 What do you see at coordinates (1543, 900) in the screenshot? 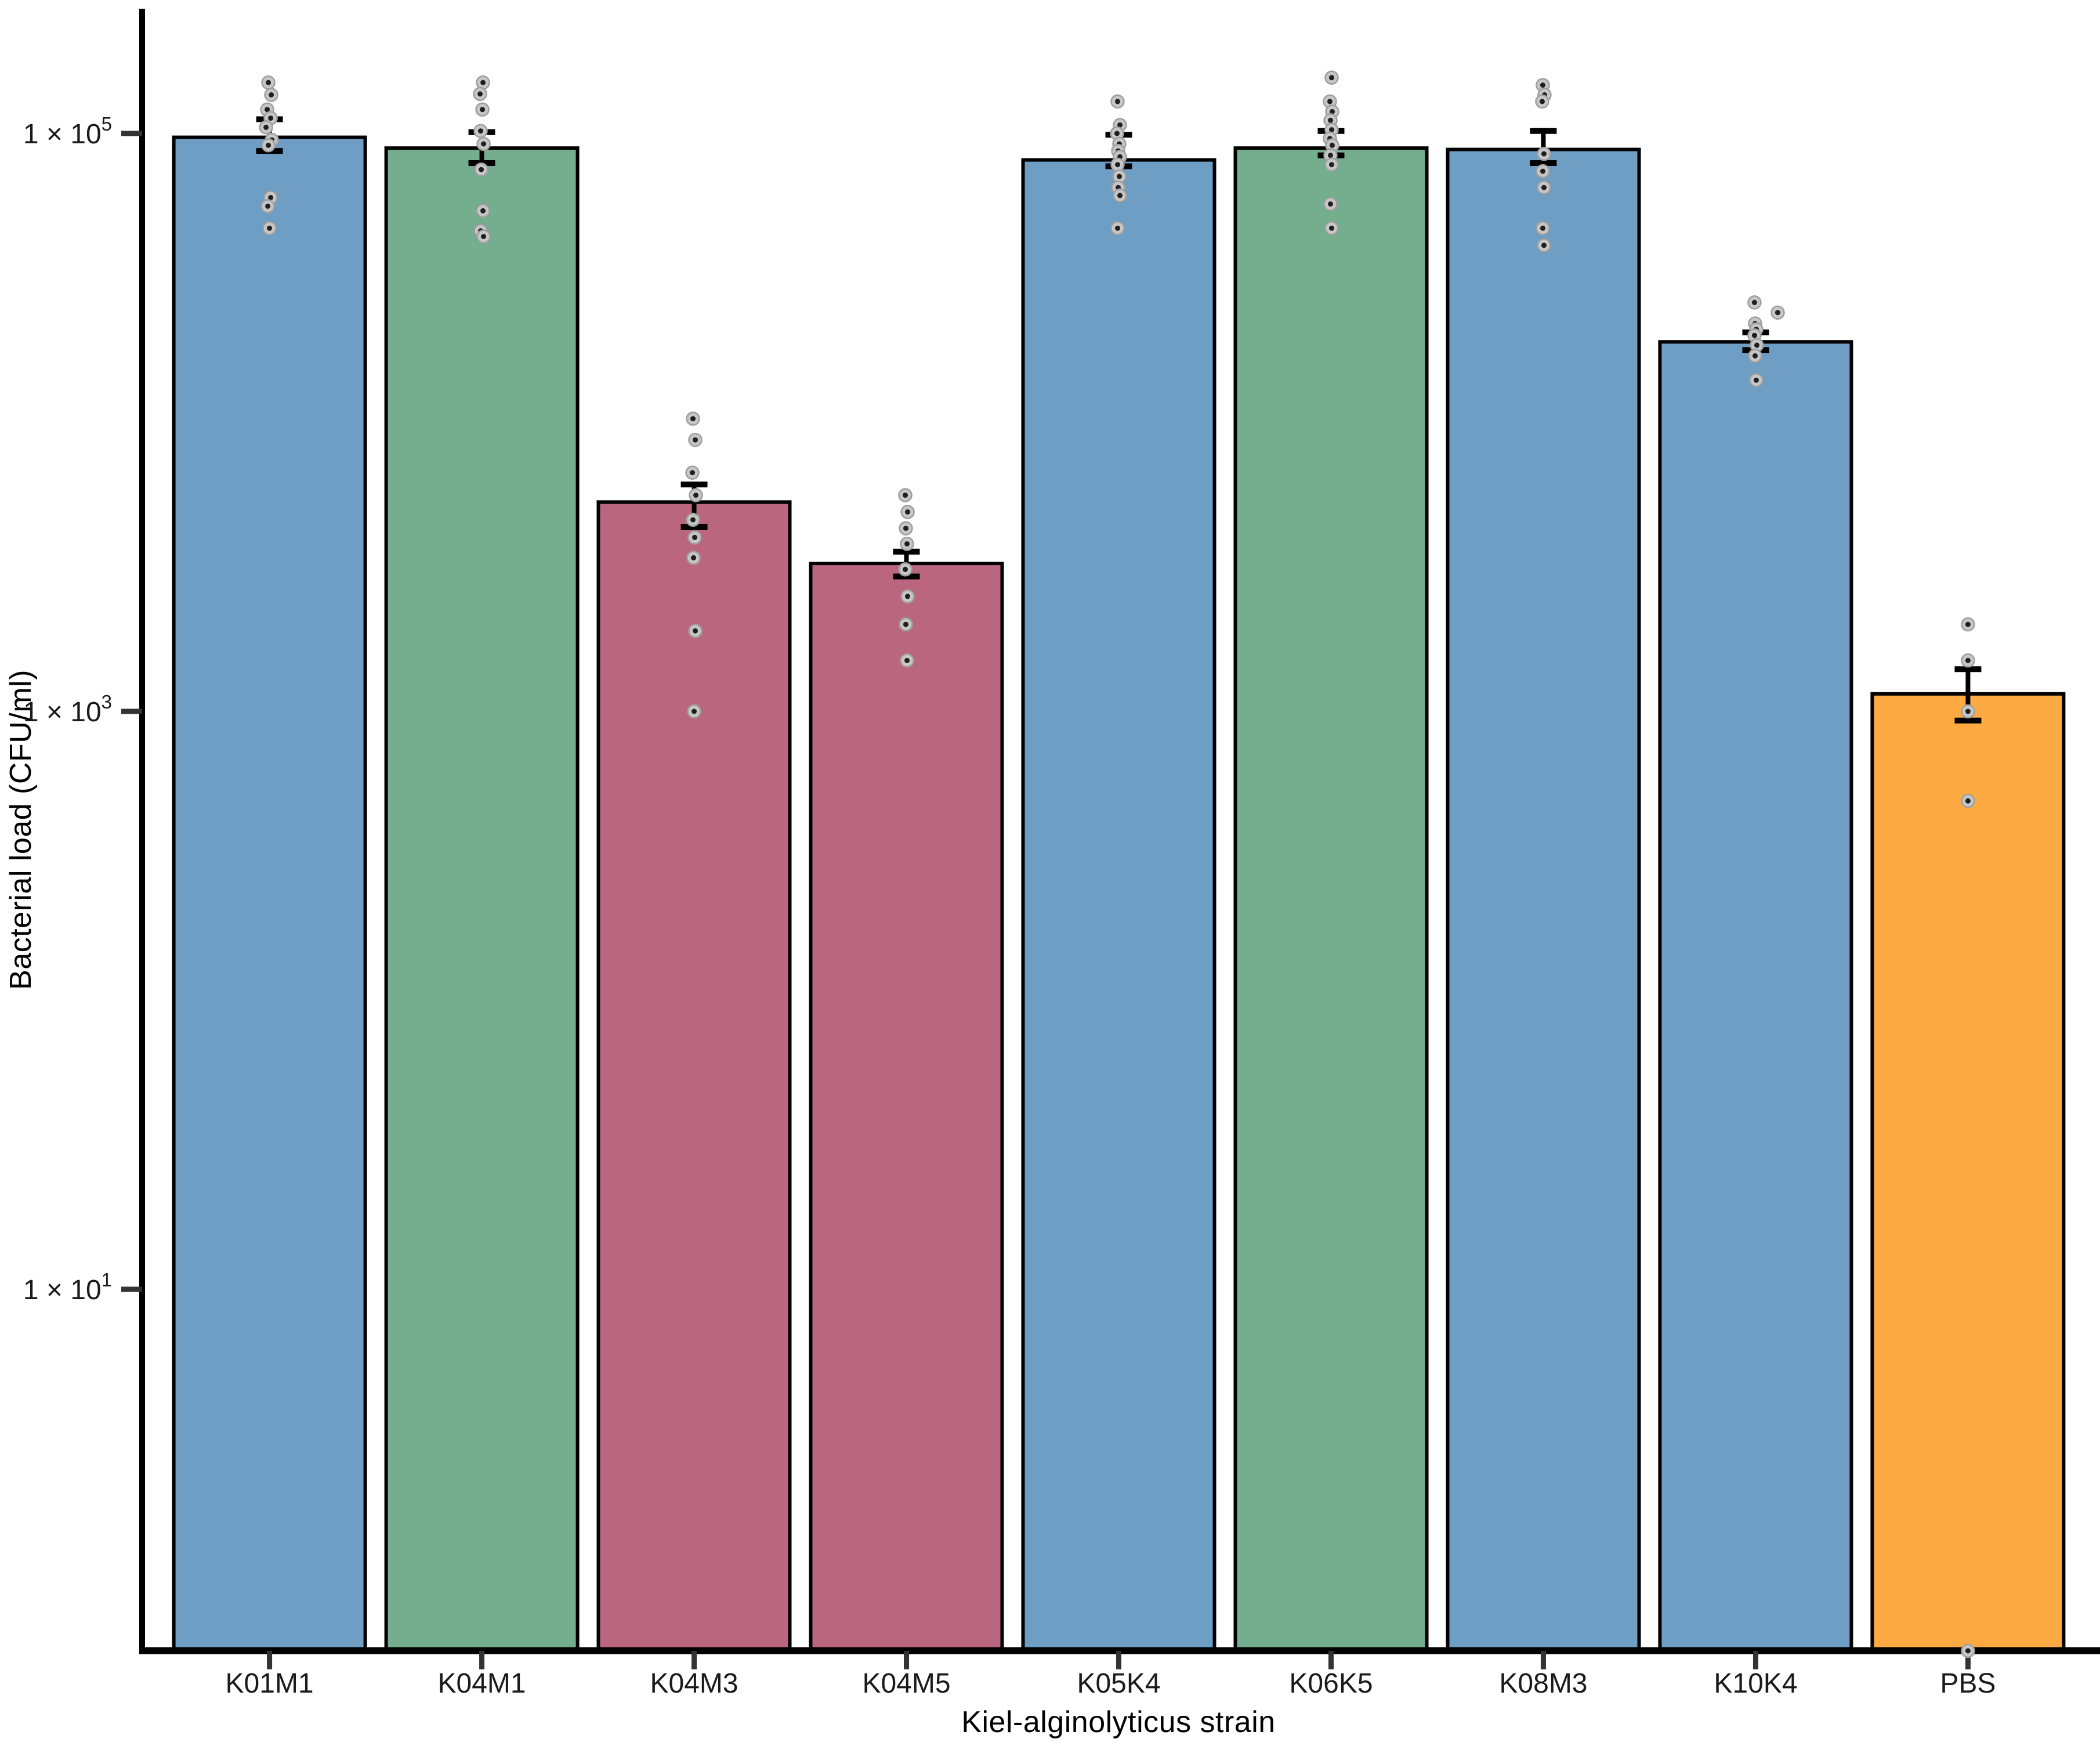
I see `bar-K08M3` at bounding box center [1543, 900].